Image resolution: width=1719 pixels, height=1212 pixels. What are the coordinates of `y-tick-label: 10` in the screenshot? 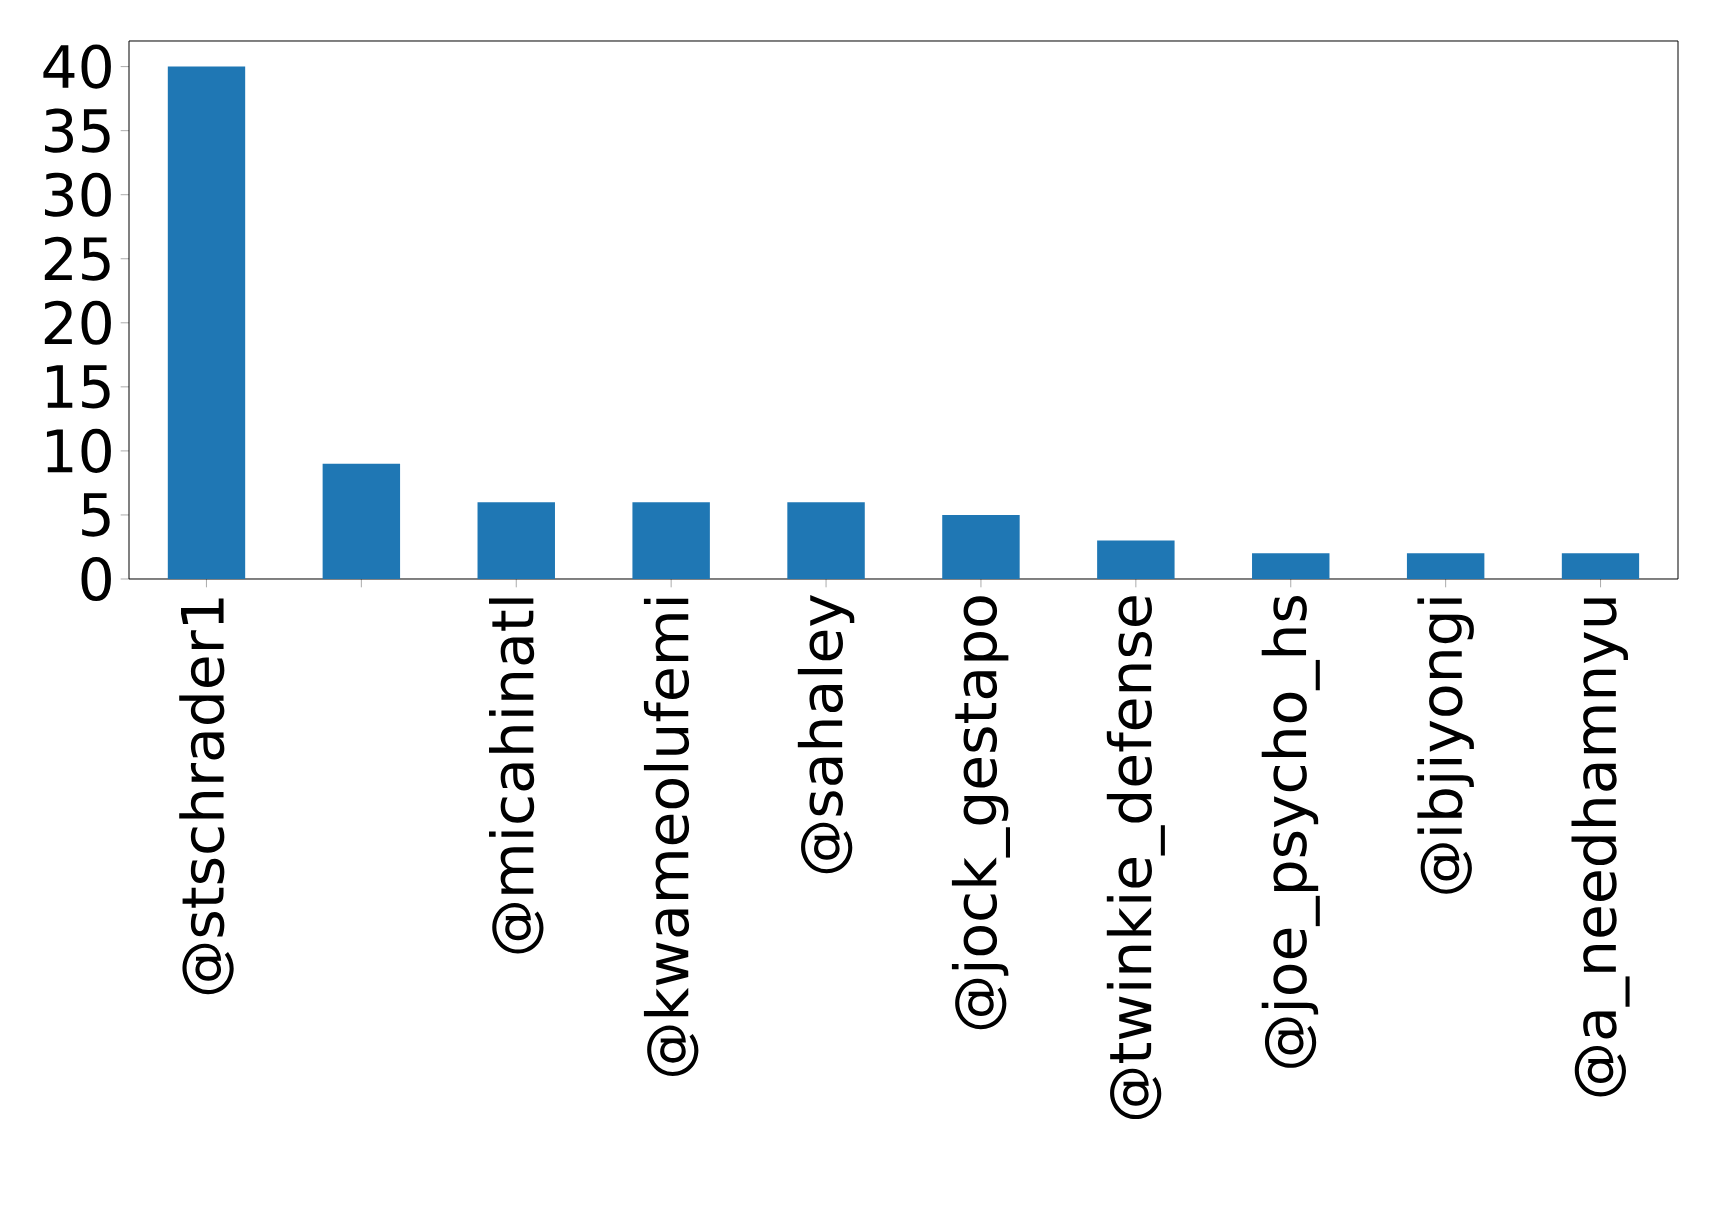 It's located at (78, 450).